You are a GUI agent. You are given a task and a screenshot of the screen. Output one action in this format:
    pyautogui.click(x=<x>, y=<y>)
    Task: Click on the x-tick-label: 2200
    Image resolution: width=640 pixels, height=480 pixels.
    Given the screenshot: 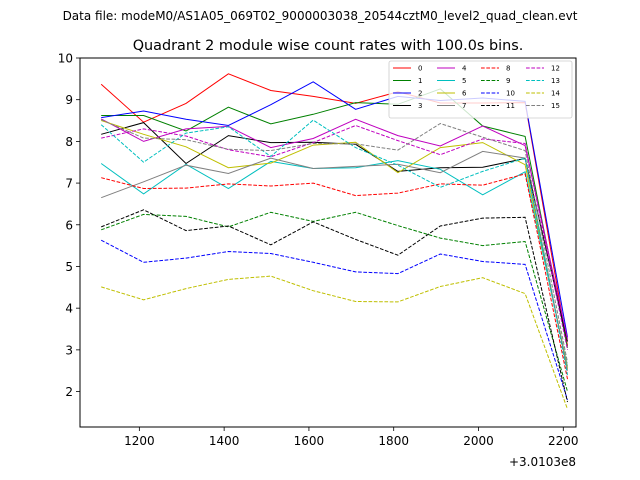 What is the action you would take?
    pyautogui.click(x=563, y=441)
    